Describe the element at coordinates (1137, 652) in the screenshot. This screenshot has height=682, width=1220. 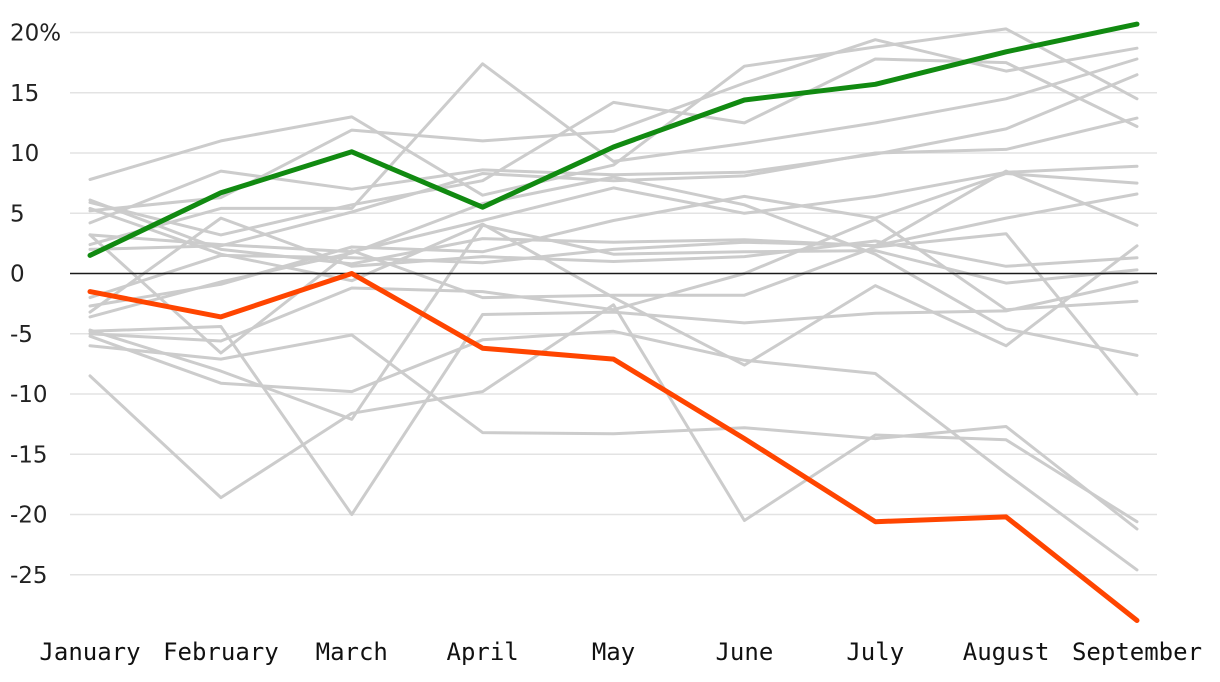
I see `x-tick-label: September` at that location.